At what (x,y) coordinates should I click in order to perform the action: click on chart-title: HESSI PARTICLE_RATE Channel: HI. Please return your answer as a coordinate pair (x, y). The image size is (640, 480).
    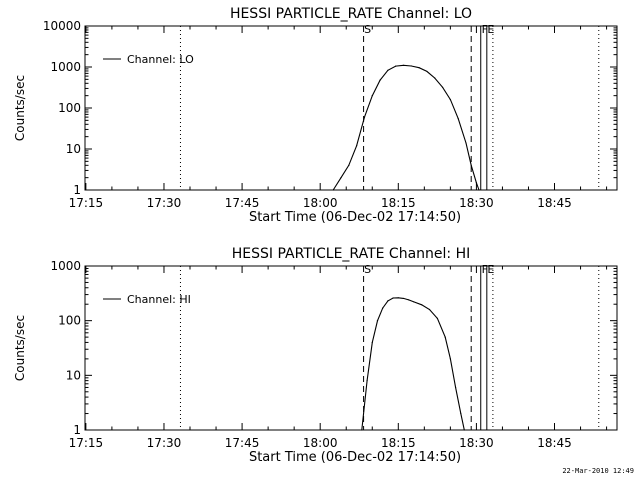
    Looking at the image, I should click on (351, 254).